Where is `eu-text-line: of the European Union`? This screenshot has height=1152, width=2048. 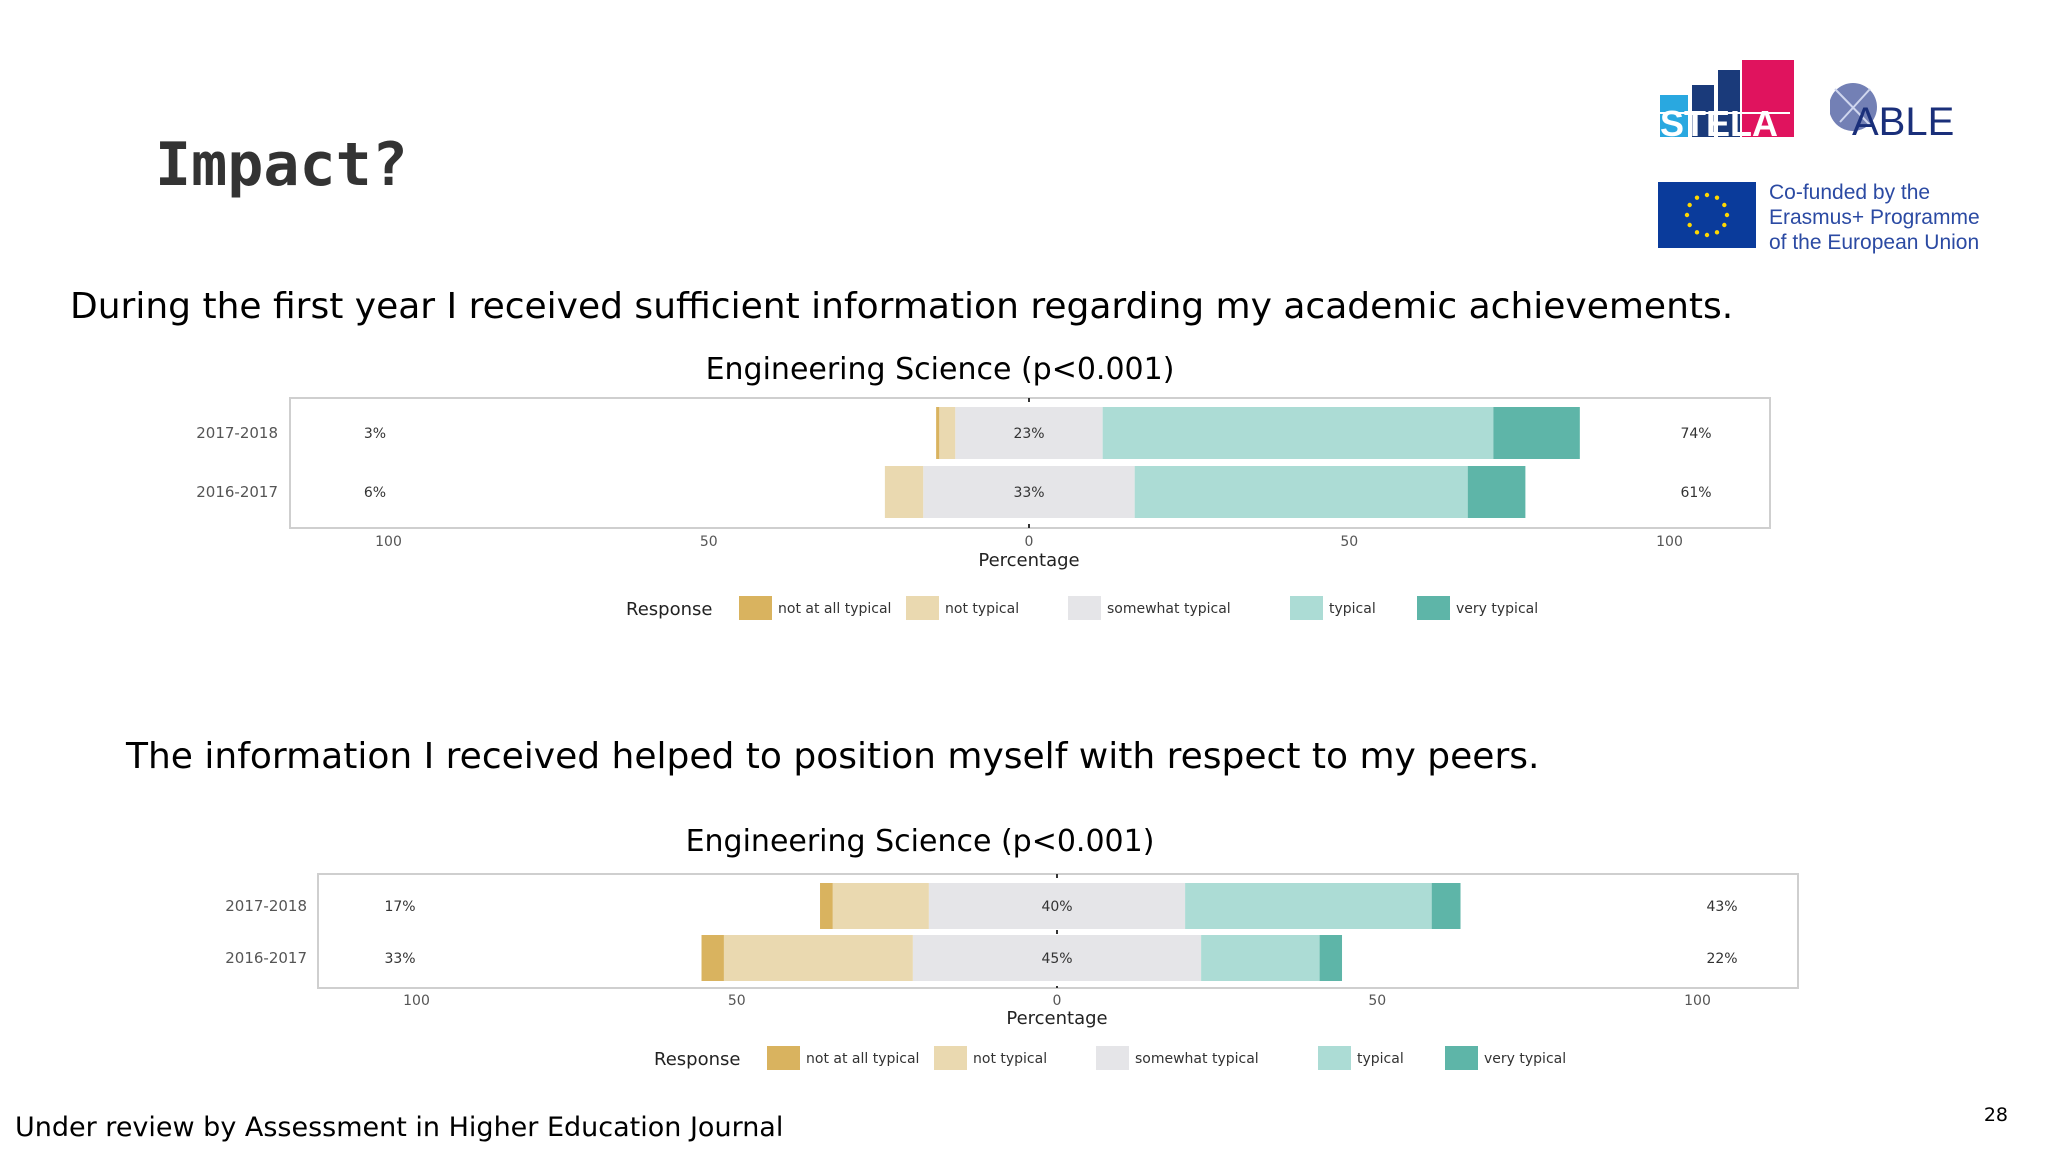
eu-text-line: of the European Union is located at coordinates (1874, 242).